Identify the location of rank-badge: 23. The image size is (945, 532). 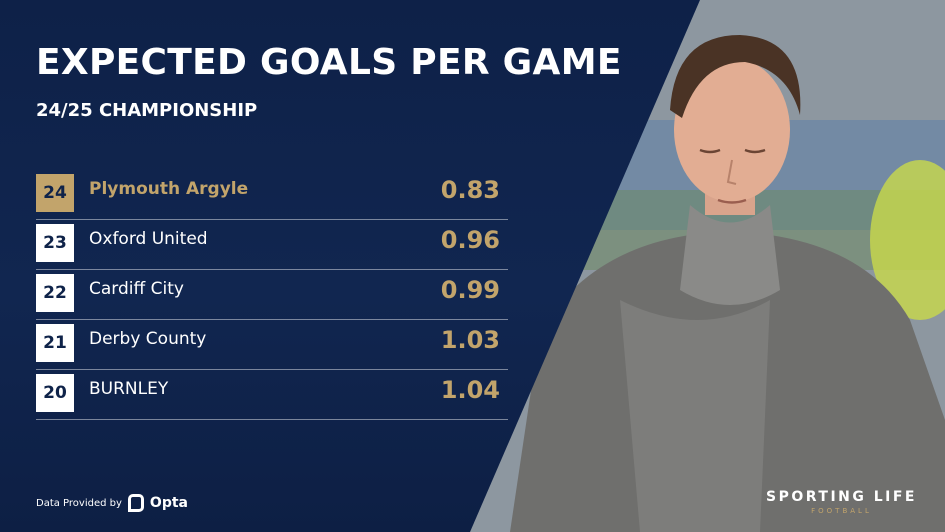
(55, 243).